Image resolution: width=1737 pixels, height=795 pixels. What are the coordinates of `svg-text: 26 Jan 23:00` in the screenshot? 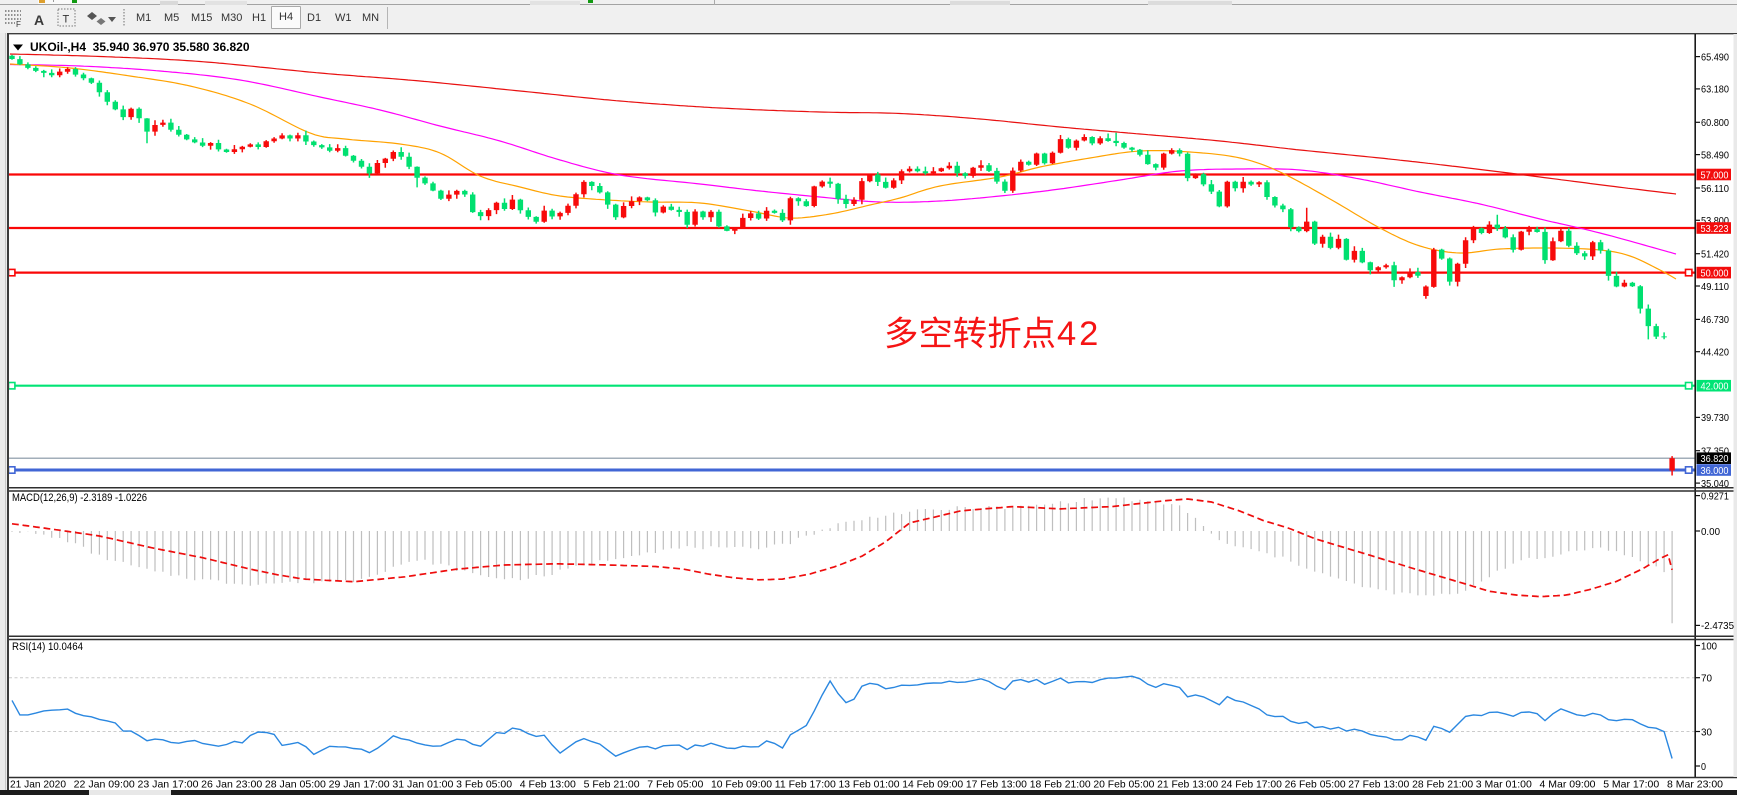 It's located at (231, 785).